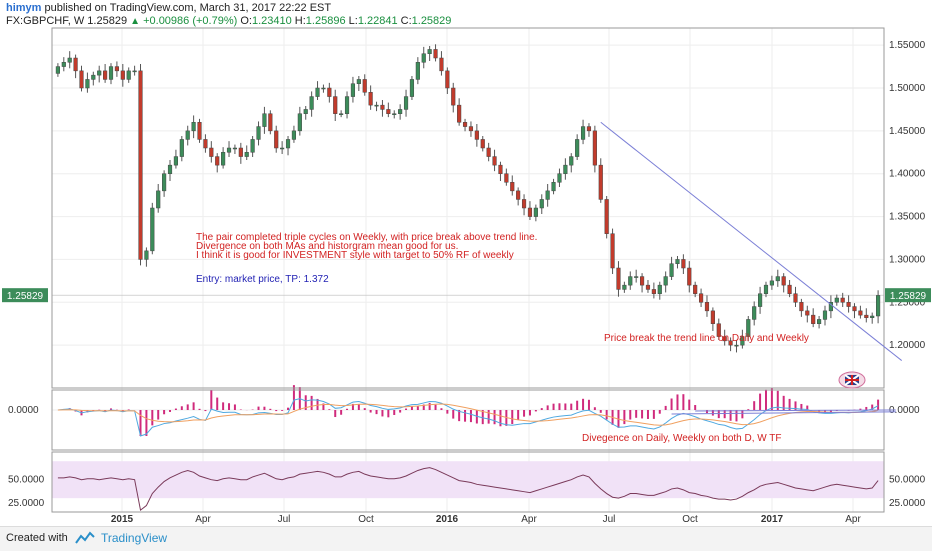 Image resolution: width=932 pixels, height=551 pixels. Describe the element at coordinates (468, 489) in the screenshot. I see `rsi-line` at that location.